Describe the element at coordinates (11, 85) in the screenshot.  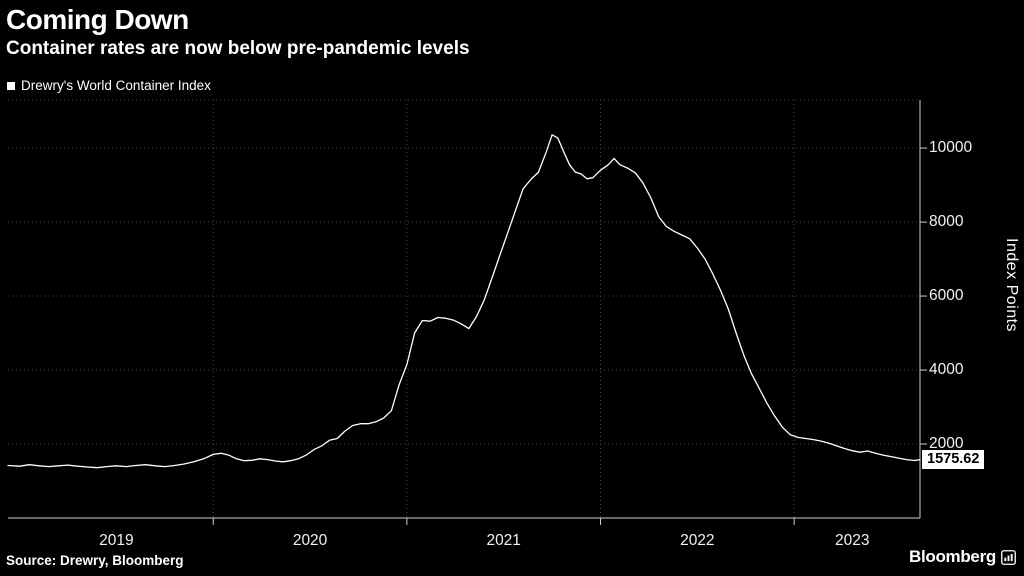
I see `legend-swatch-icon` at that location.